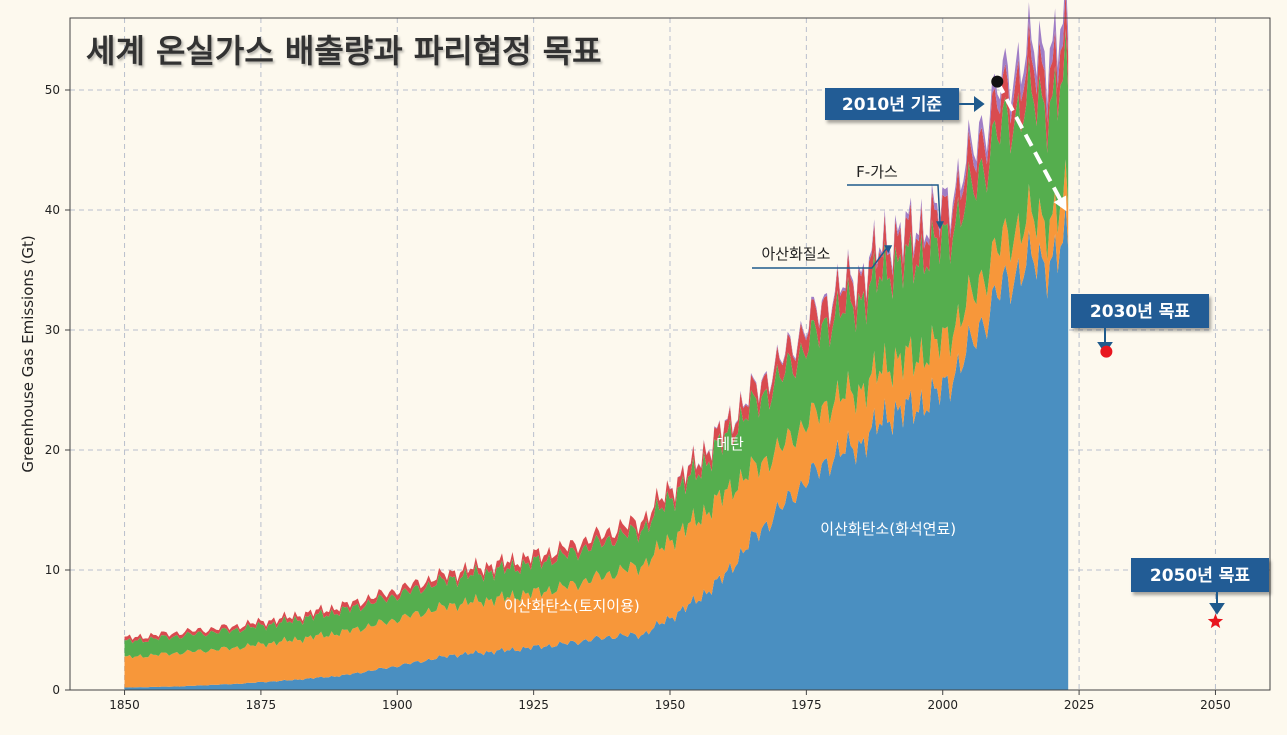 This screenshot has width=1287, height=735. I want to click on callout-2050: 2050년 목표, so click(1200, 586).